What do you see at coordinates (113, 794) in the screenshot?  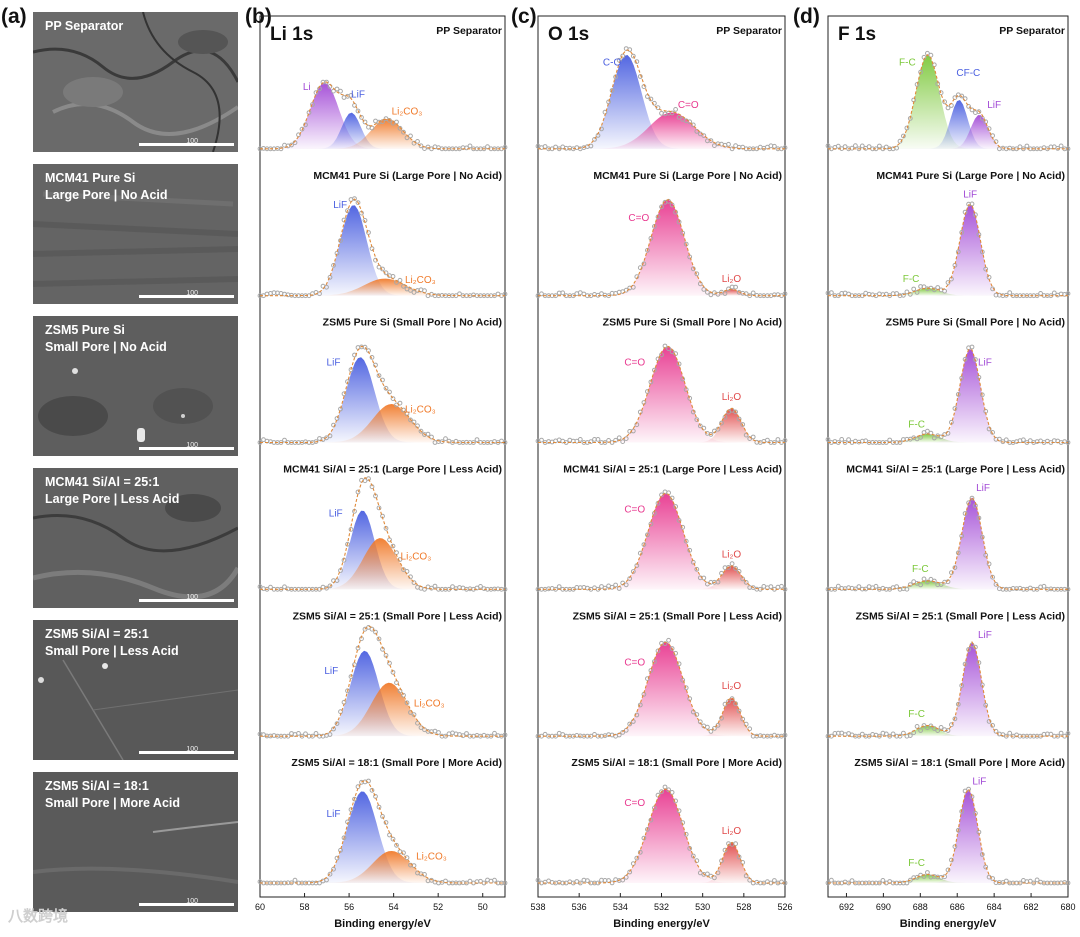 I see `sem-label: ZSM5 Si/Al = 18:1 Small Pore | More Acid` at bounding box center [113, 794].